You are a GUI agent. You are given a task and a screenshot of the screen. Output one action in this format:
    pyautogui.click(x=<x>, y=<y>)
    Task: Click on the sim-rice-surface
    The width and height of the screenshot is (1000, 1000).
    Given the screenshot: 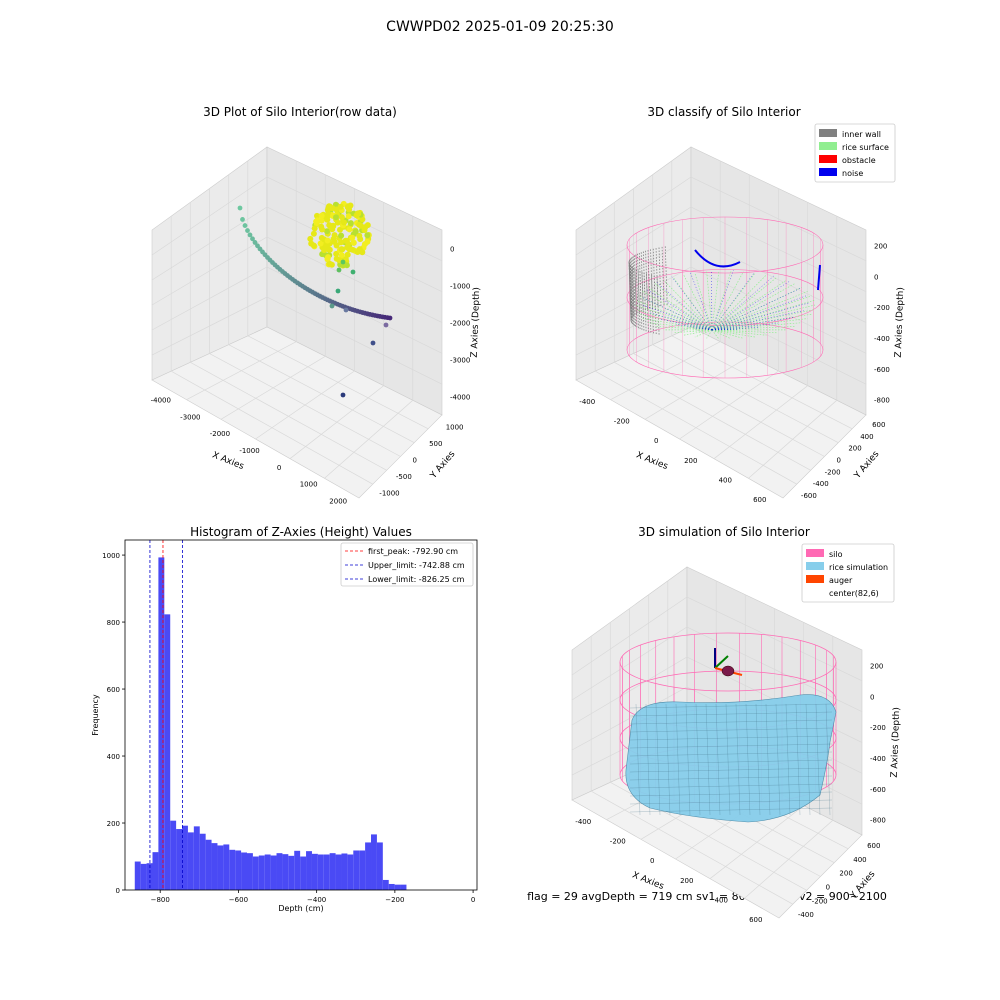 What is the action you would take?
    pyautogui.click(x=731, y=758)
    